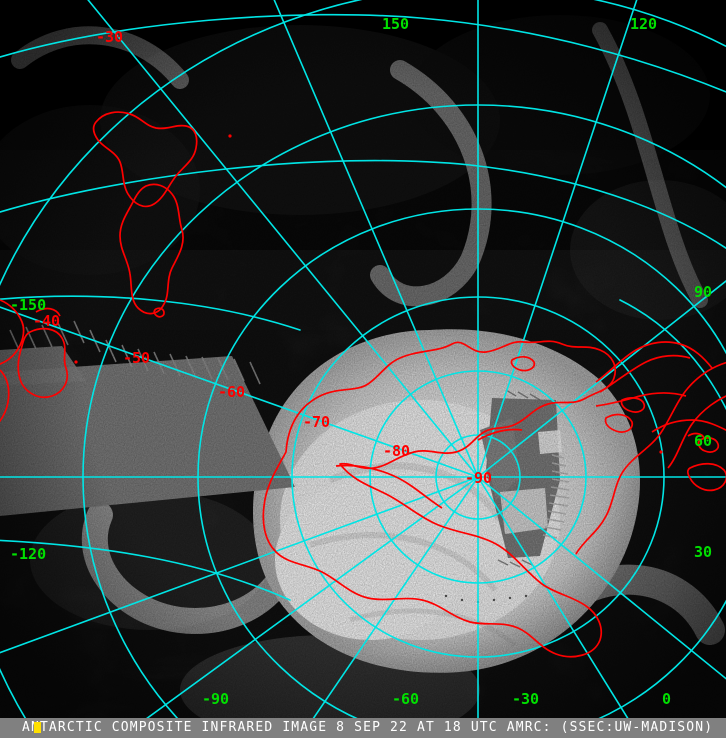  I want to click on coastline-new-zealand-south, so click(151, 249).